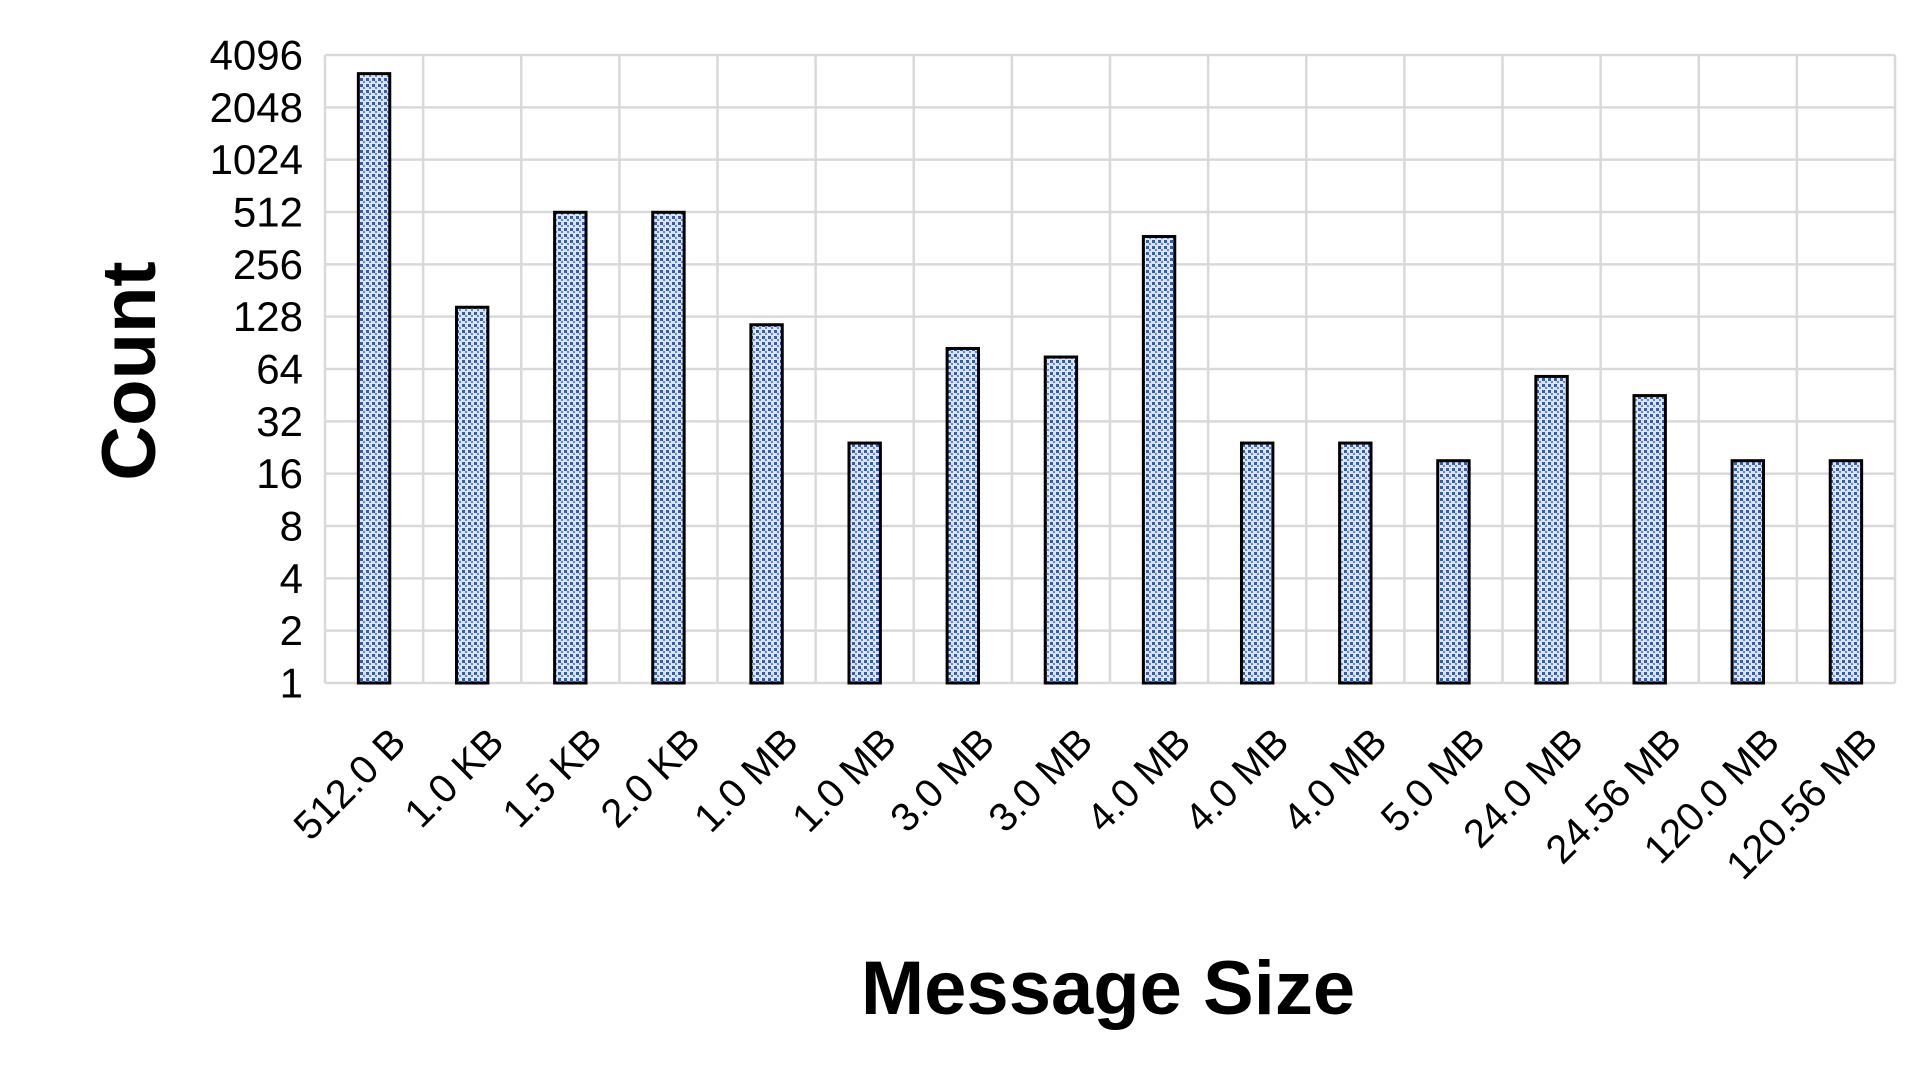  I want to click on y-axis-ticks: 1 2 4 8 16 32 64 128 256 512 1024 2048 4096, so click(256, 369).